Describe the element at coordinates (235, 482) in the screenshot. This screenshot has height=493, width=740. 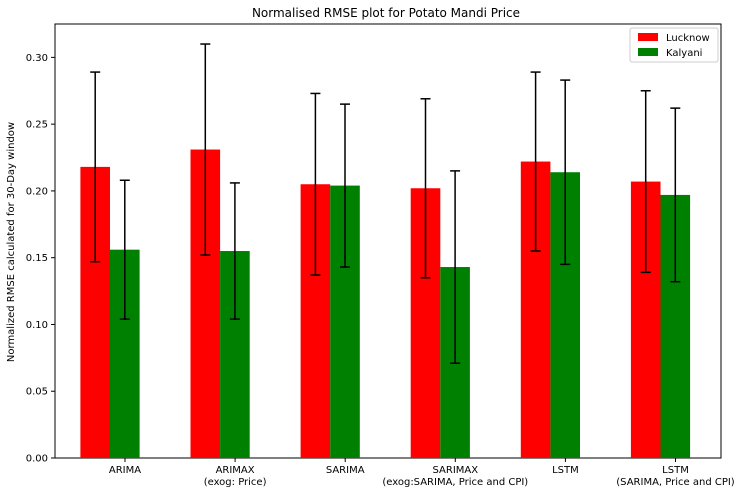
I see `x-tick-label: (exog: Price)` at that location.